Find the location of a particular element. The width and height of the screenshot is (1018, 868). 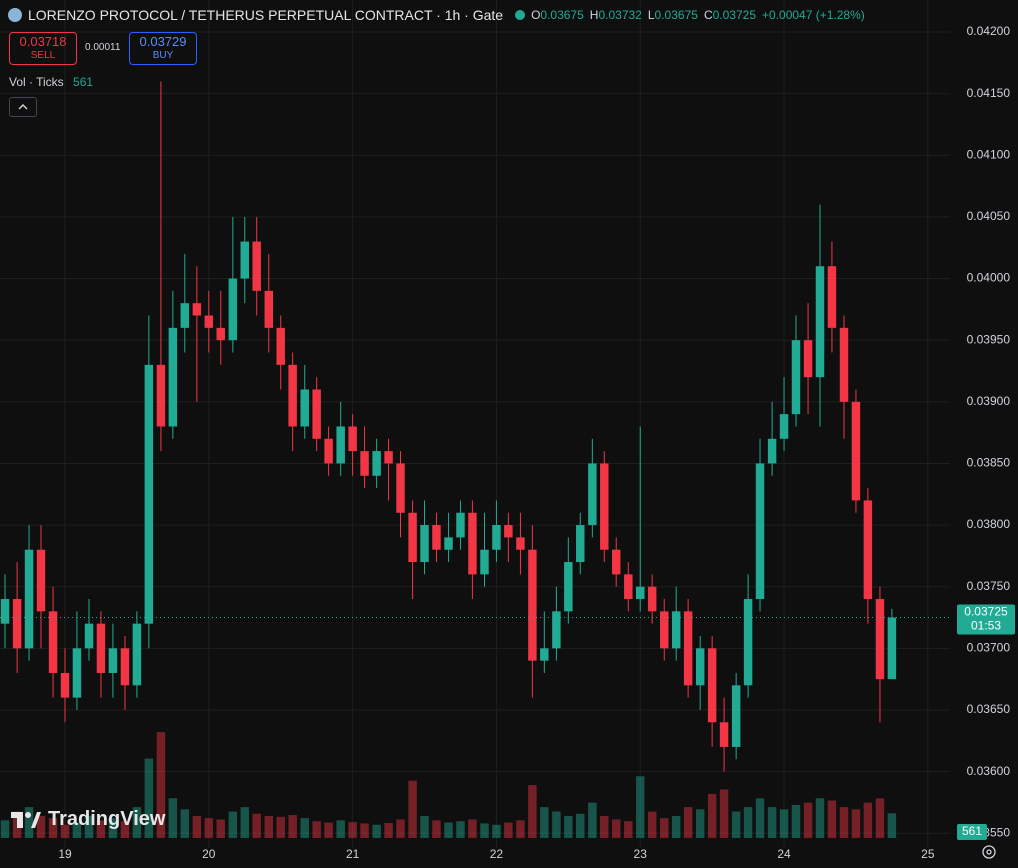

y-tick-label: 0.03950 is located at coordinates (989, 339).